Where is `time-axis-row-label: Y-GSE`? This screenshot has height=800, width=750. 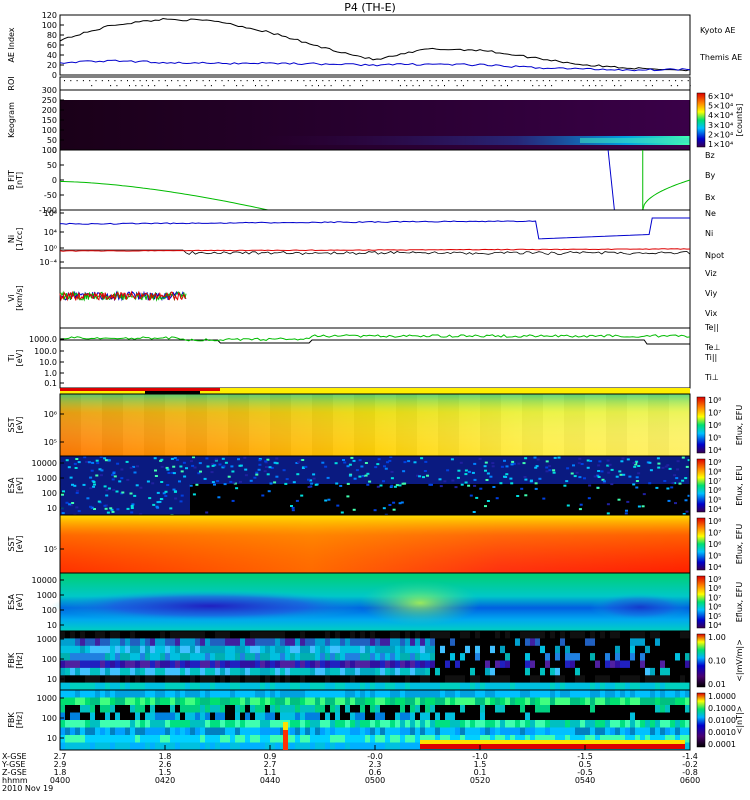 time-axis-row-label: Y-GSE is located at coordinates (13, 764).